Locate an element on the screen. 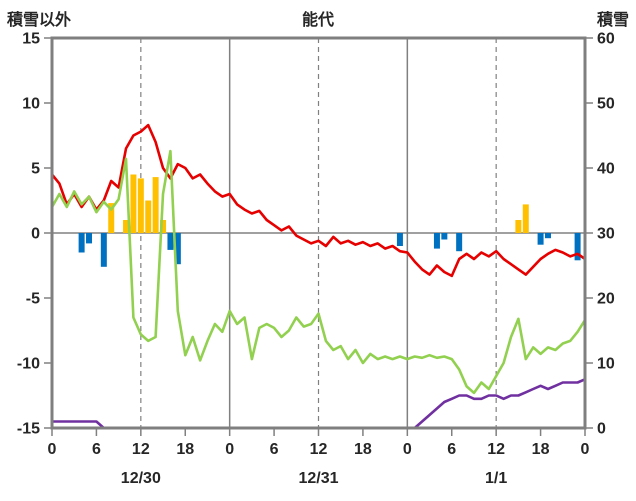  y-left-tick-label: -10 is located at coordinates (28, 364).